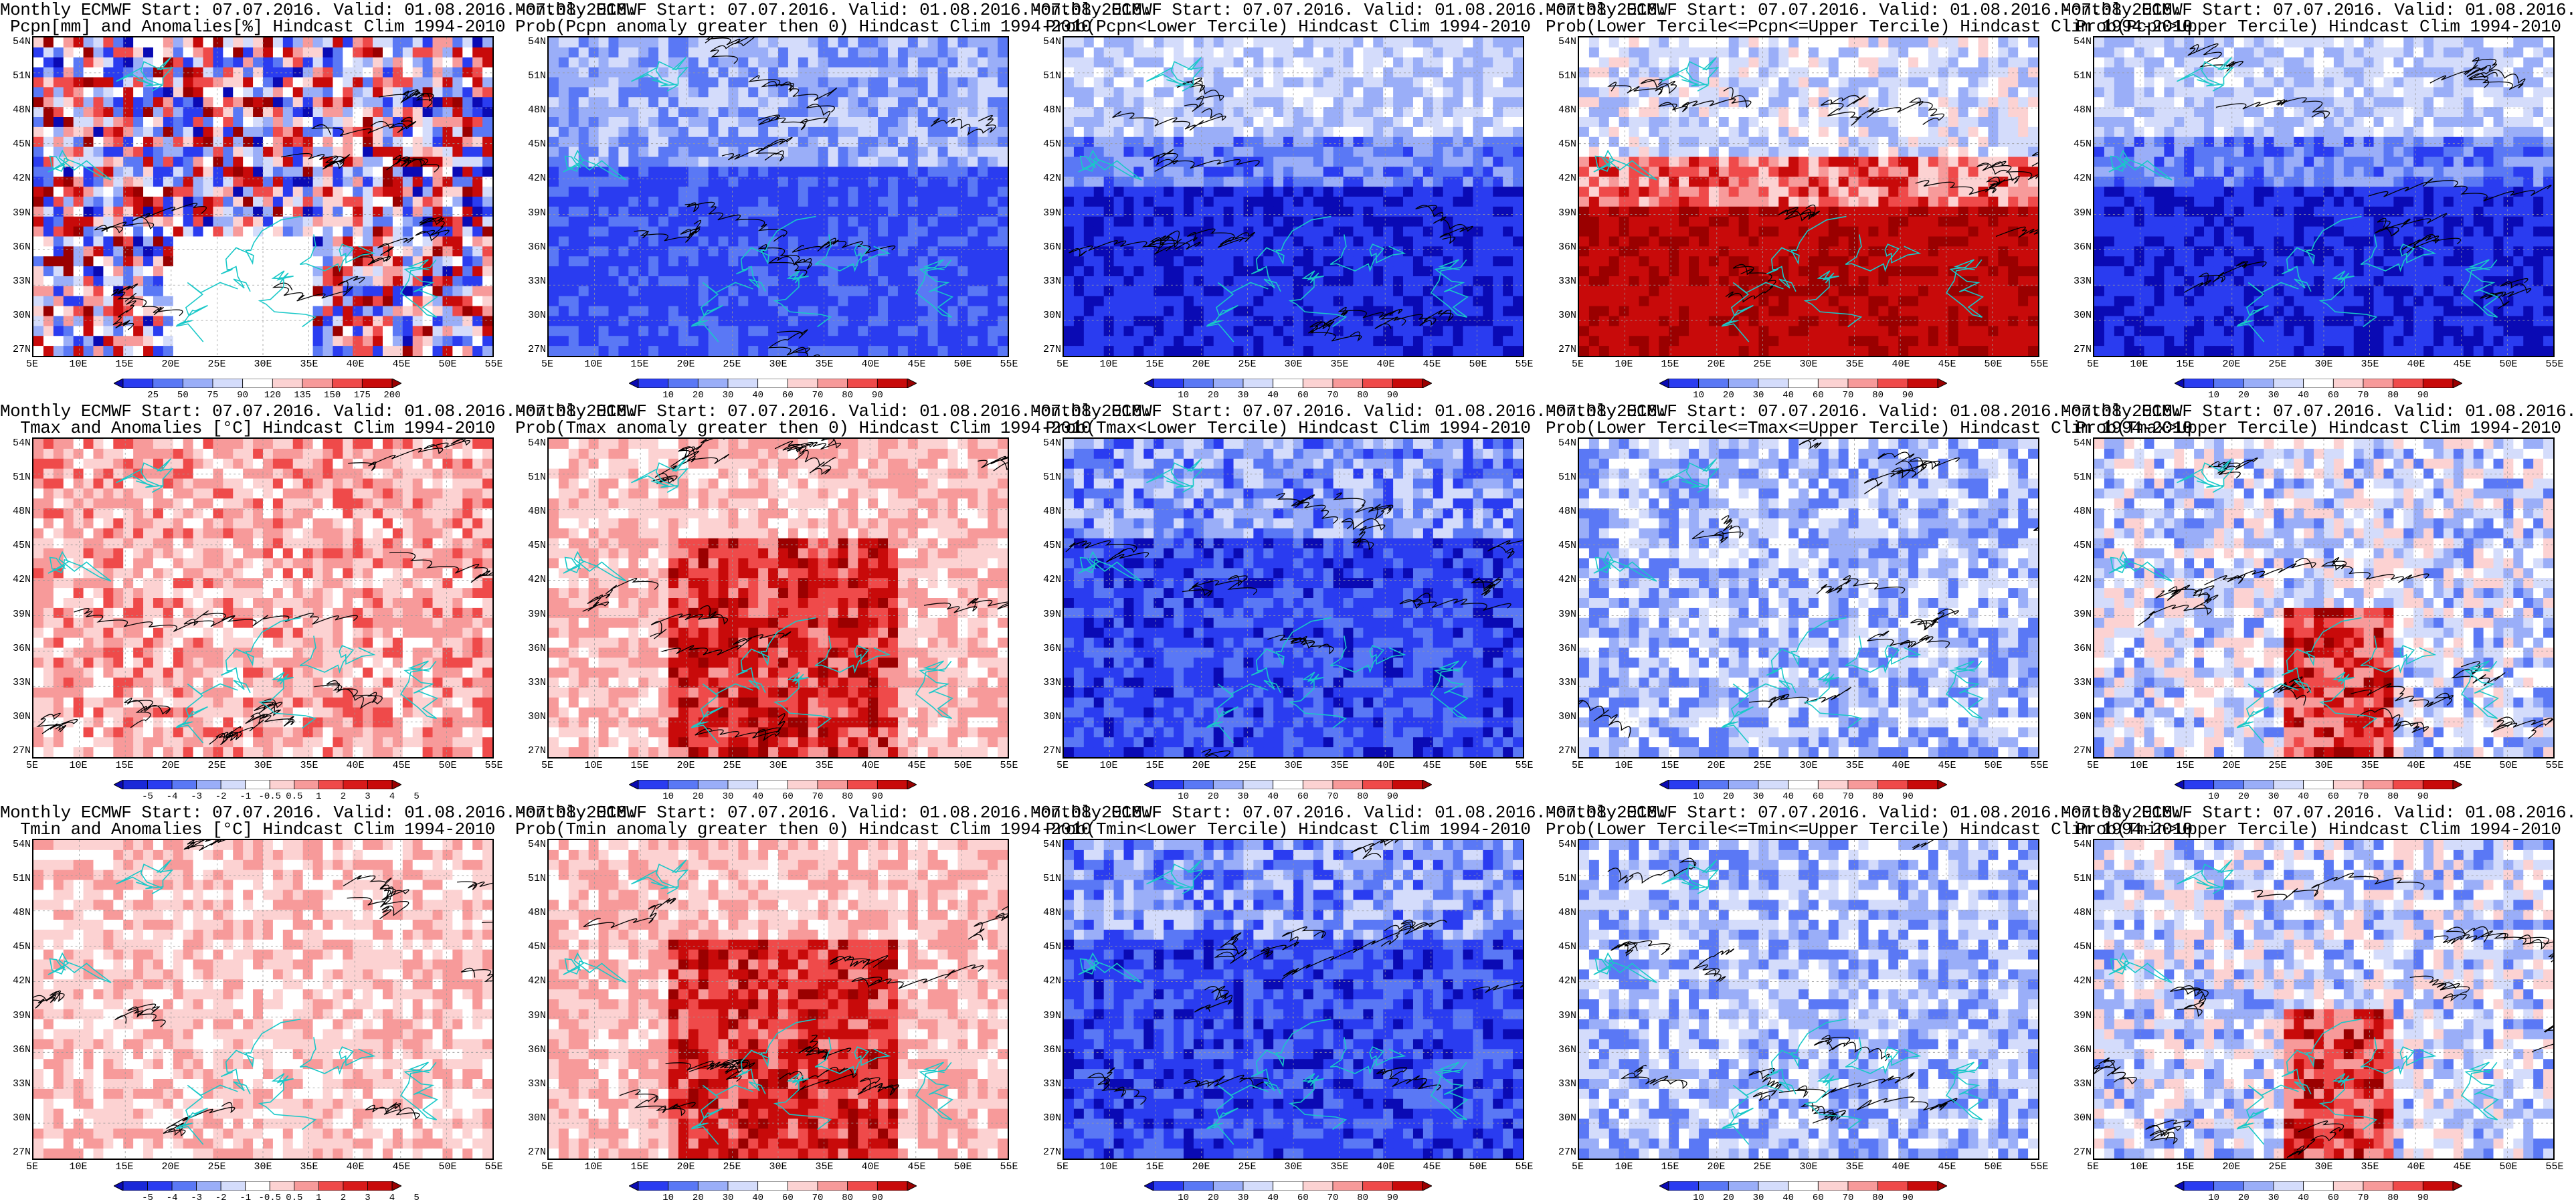 This screenshot has width=2576, height=1204. I want to click on colorbar-tick-label: 10, so click(1698, 796).